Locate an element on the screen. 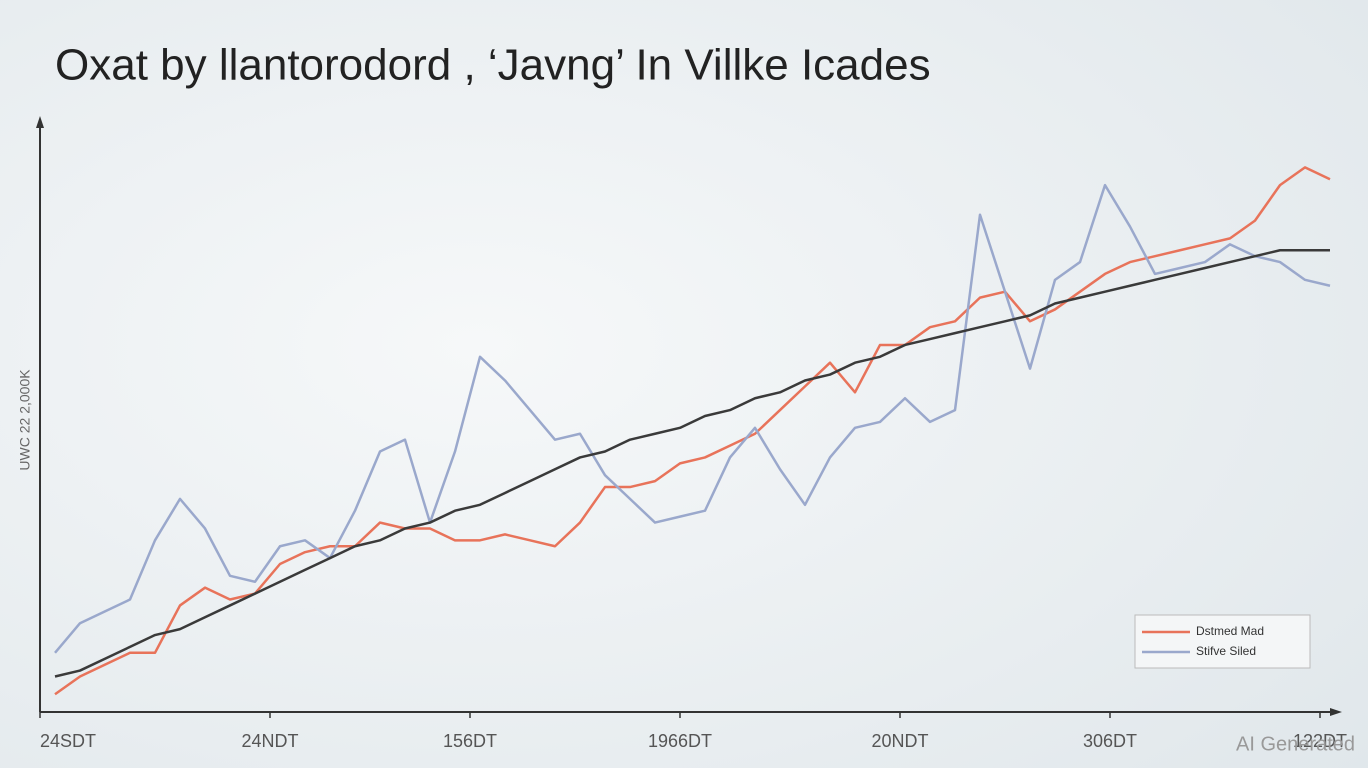 The image size is (1368, 768). y-axis-arrow is located at coordinates (40, 122).